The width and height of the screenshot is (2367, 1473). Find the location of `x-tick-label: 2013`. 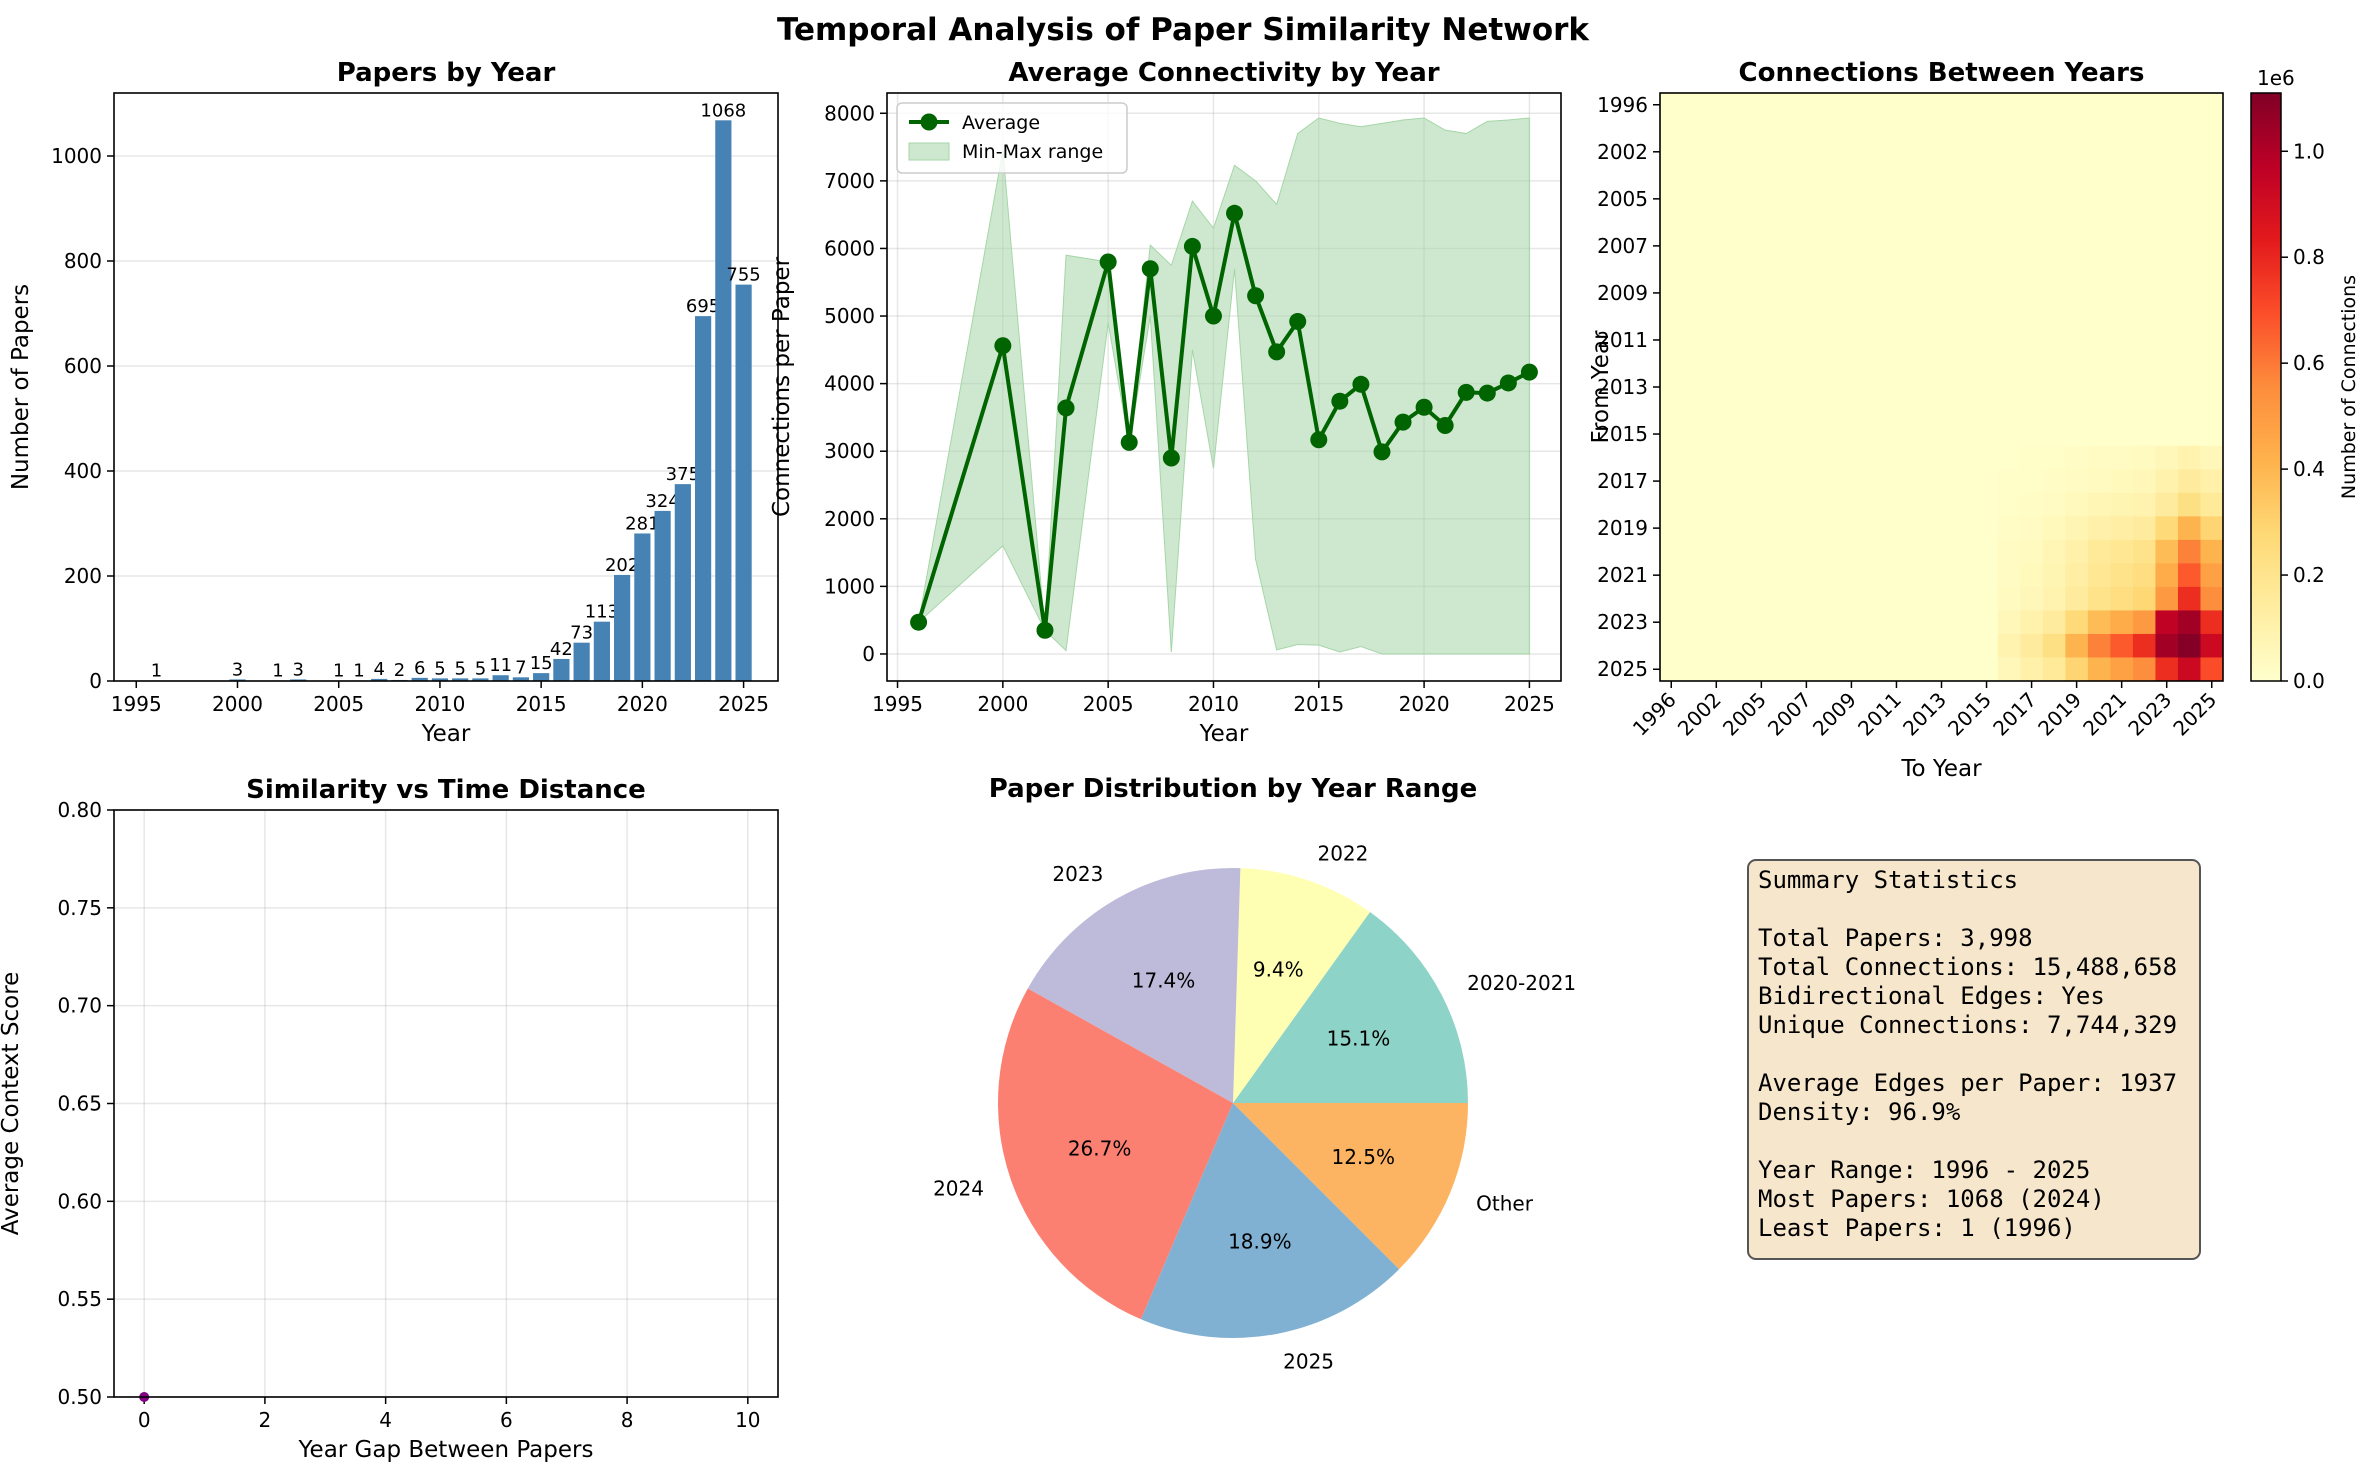

x-tick-label: 2013 is located at coordinates (1924, 714).